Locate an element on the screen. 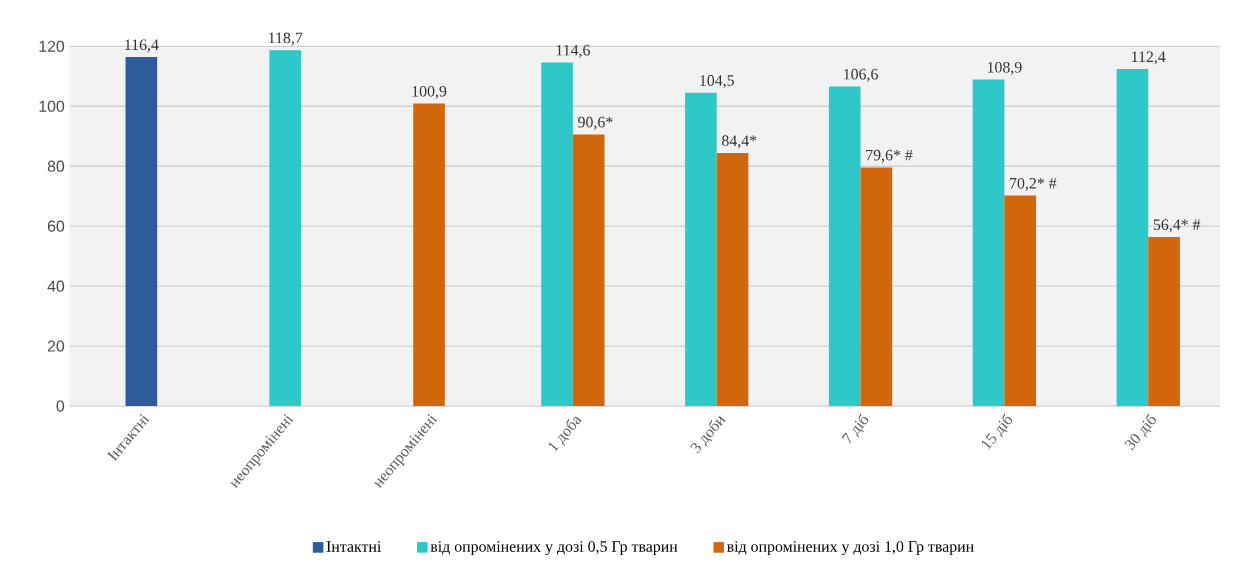  x-tick-label: 7 діб is located at coordinates (855, 428).